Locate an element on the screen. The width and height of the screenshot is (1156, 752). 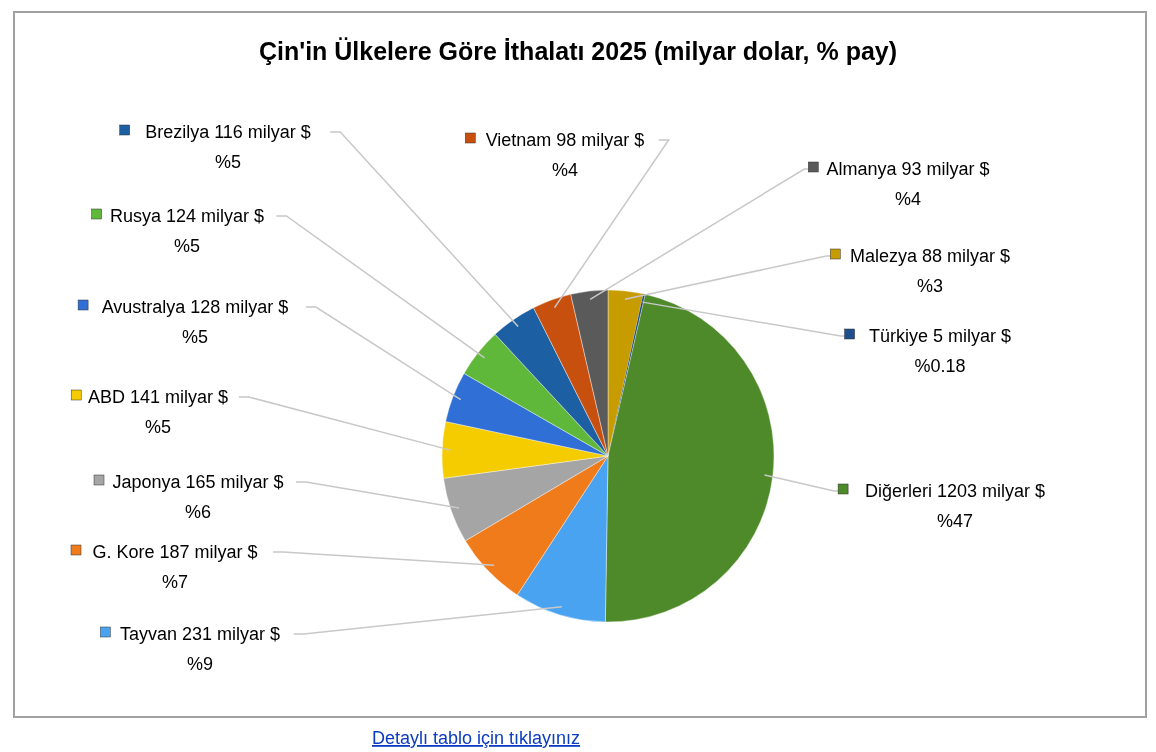
text: Detaylı tablo için tıklayınız is located at coordinates (476, 738).